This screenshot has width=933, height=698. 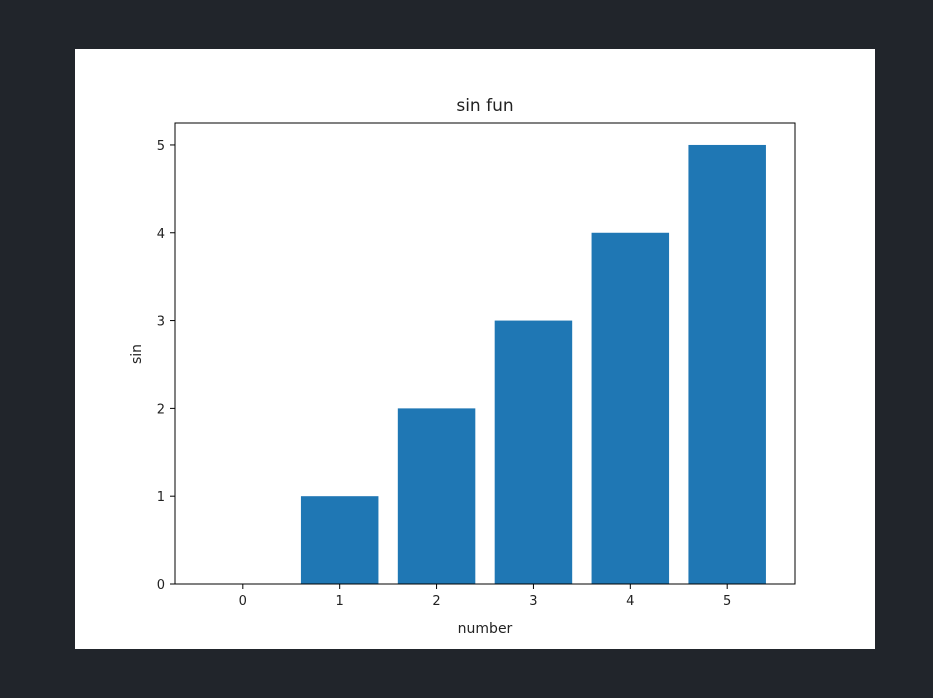 I want to click on y-tick-label: 5, so click(x=161, y=146).